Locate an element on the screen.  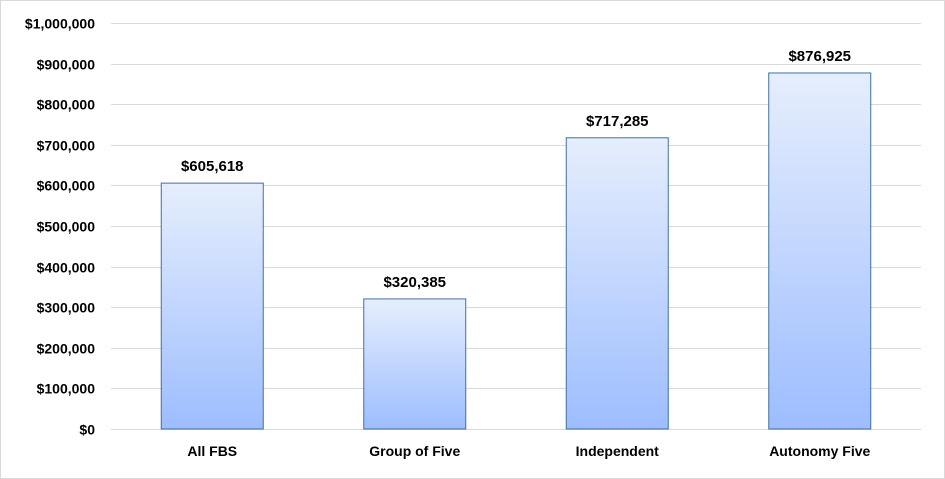
x-category-label: Independent is located at coordinates (618, 451).